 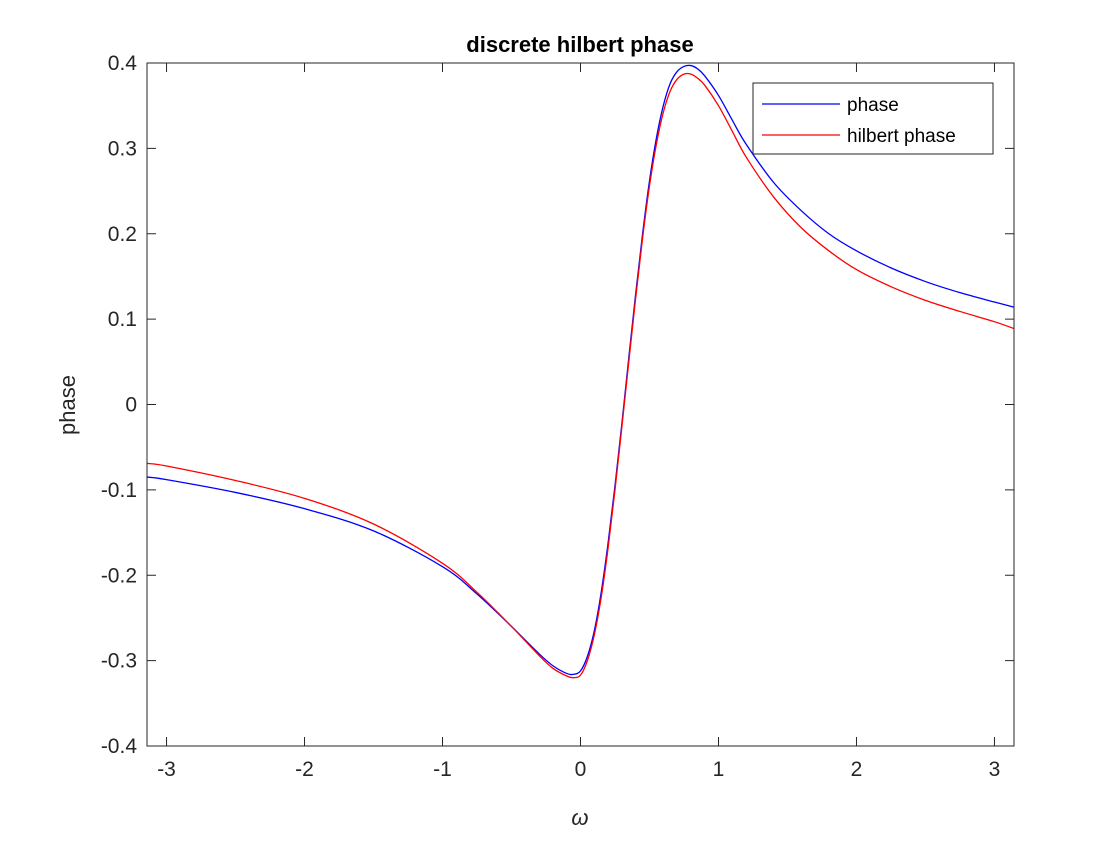 I want to click on y-tick-label: 0.4, so click(x=123, y=63).